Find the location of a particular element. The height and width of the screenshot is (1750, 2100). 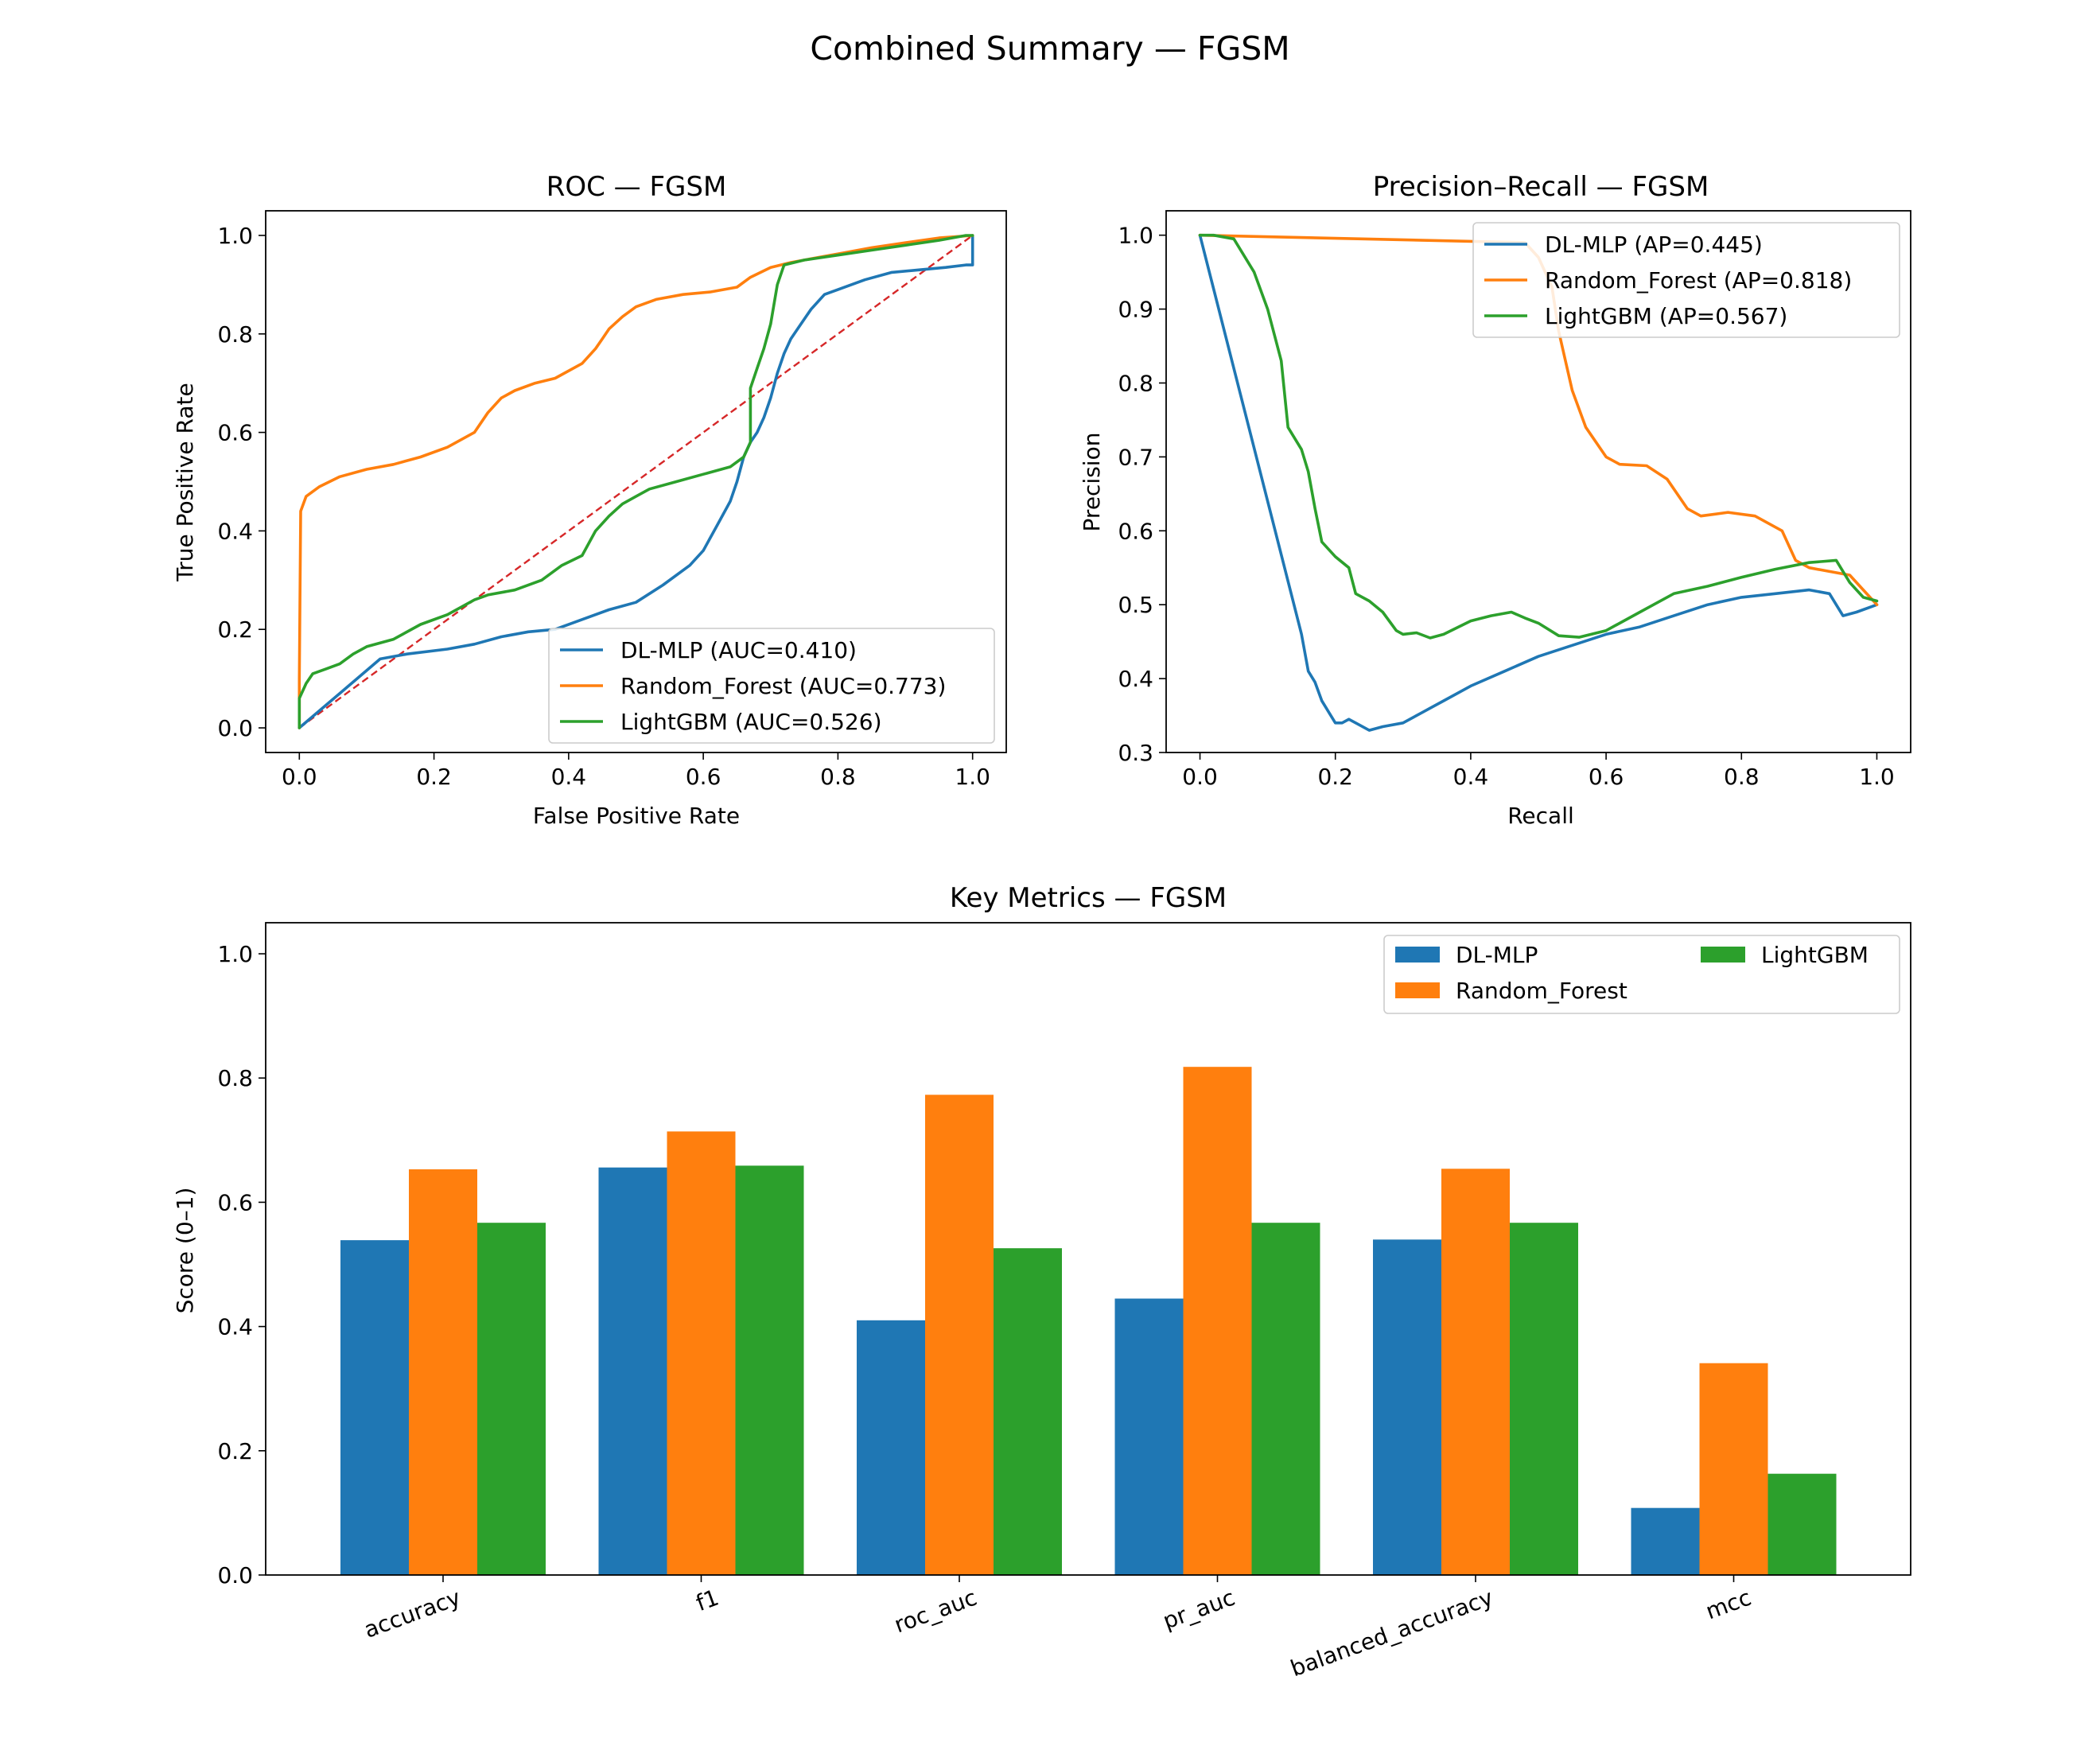

roc-legend-label: DL-MLP (AUC=0.410) is located at coordinates (738, 650).